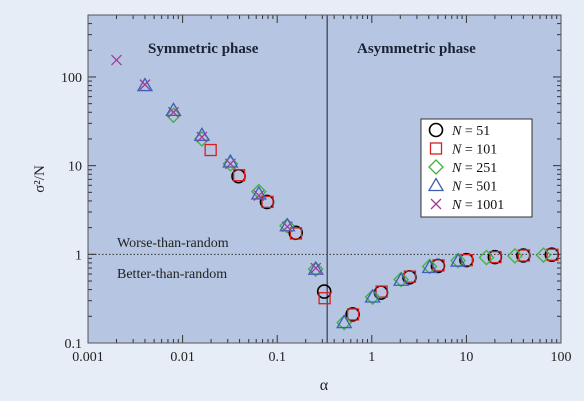  What do you see at coordinates (561, 357) in the screenshot?
I see `x-tick-label: 100` at bounding box center [561, 357].